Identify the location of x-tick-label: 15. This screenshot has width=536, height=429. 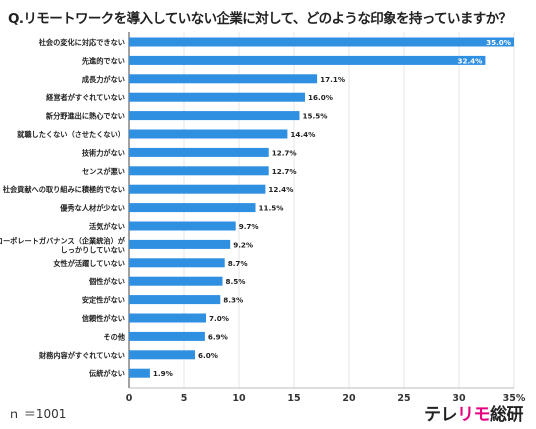
(293, 398).